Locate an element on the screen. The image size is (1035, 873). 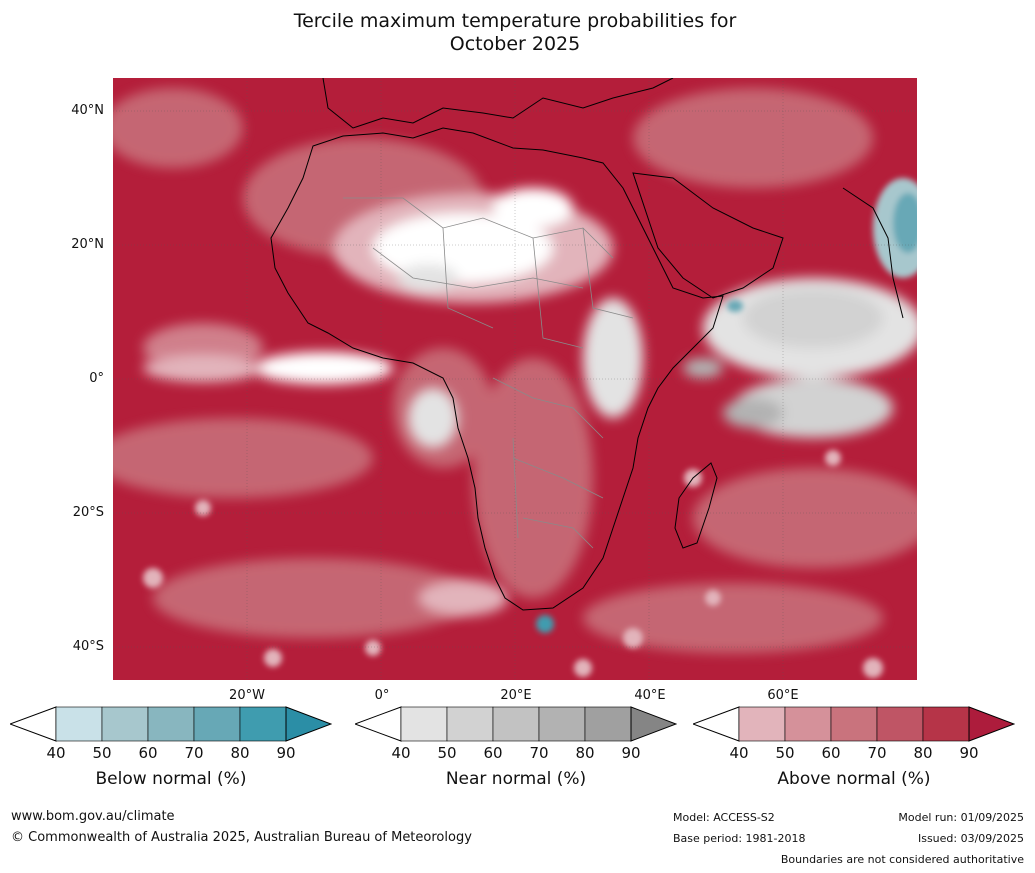
below-tick-80: 80 is located at coordinates (240, 753).